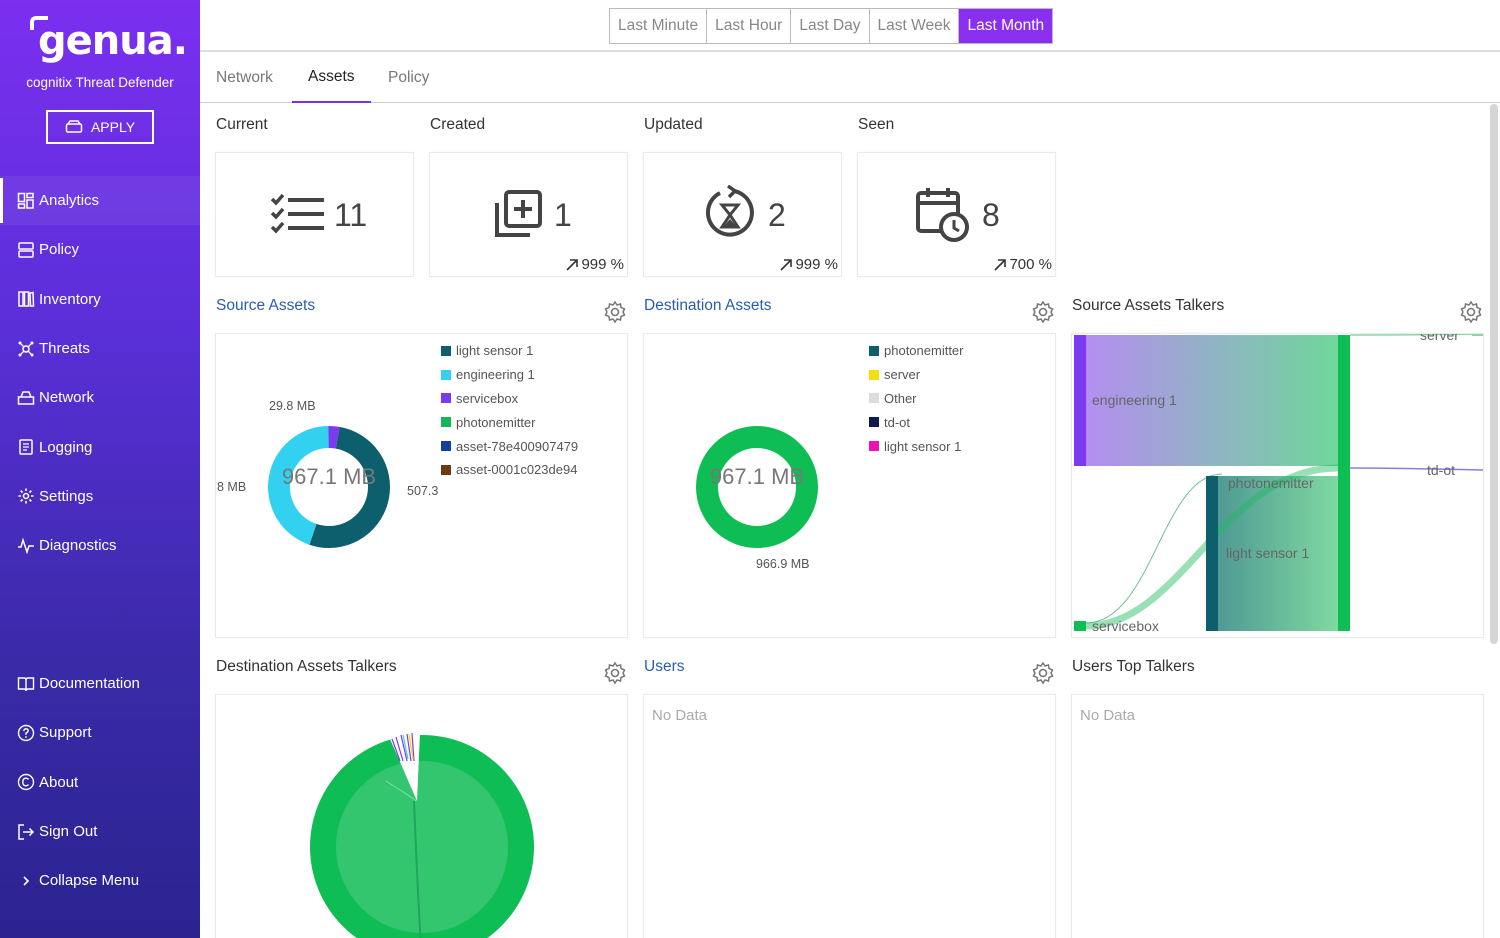 The height and width of the screenshot is (938, 1500). I want to click on sankey-label-server: server, so click(1439, 338).